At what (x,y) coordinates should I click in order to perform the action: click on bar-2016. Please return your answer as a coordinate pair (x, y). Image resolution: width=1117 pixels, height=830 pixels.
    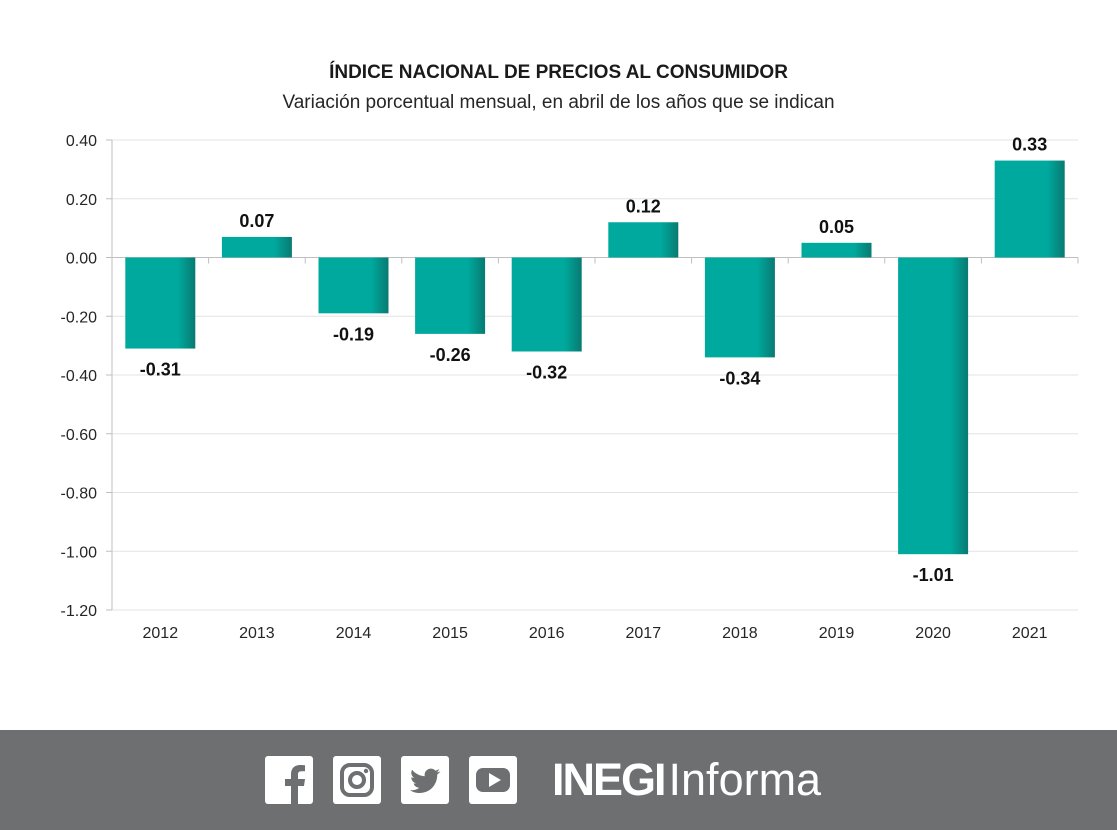
    Looking at the image, I should click on (546, 304).